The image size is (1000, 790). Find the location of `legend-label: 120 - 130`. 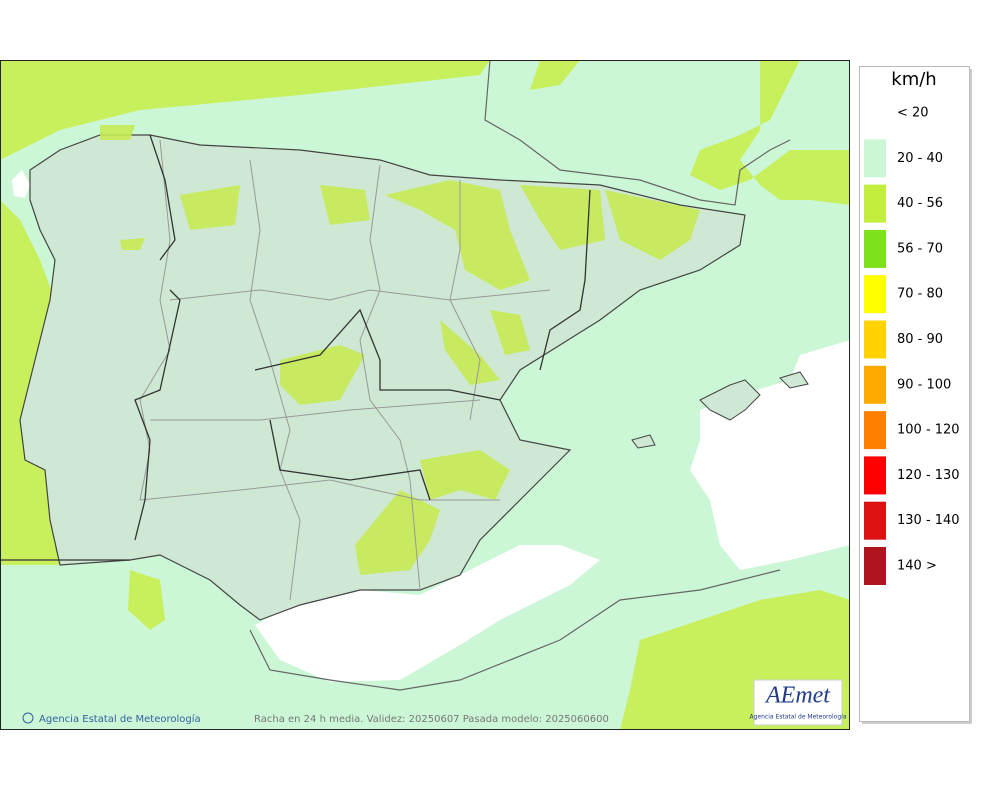

legend-label: 120 - 130 is located at coordinates (928, 475).